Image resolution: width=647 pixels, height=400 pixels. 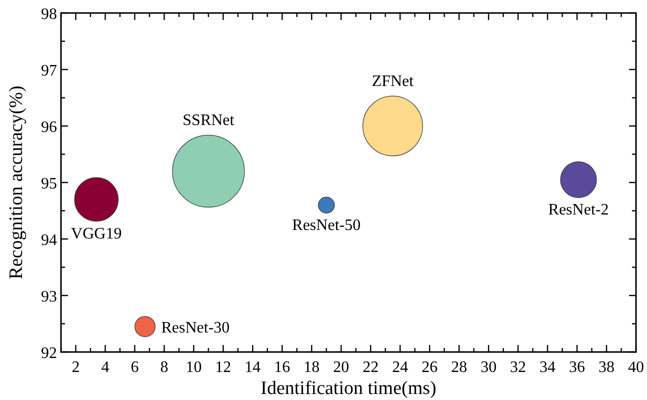 What do you see at coordinates (282, 367) in the screenshot?
I see `x-tick-label: 16` at bounding box center [282, 367].